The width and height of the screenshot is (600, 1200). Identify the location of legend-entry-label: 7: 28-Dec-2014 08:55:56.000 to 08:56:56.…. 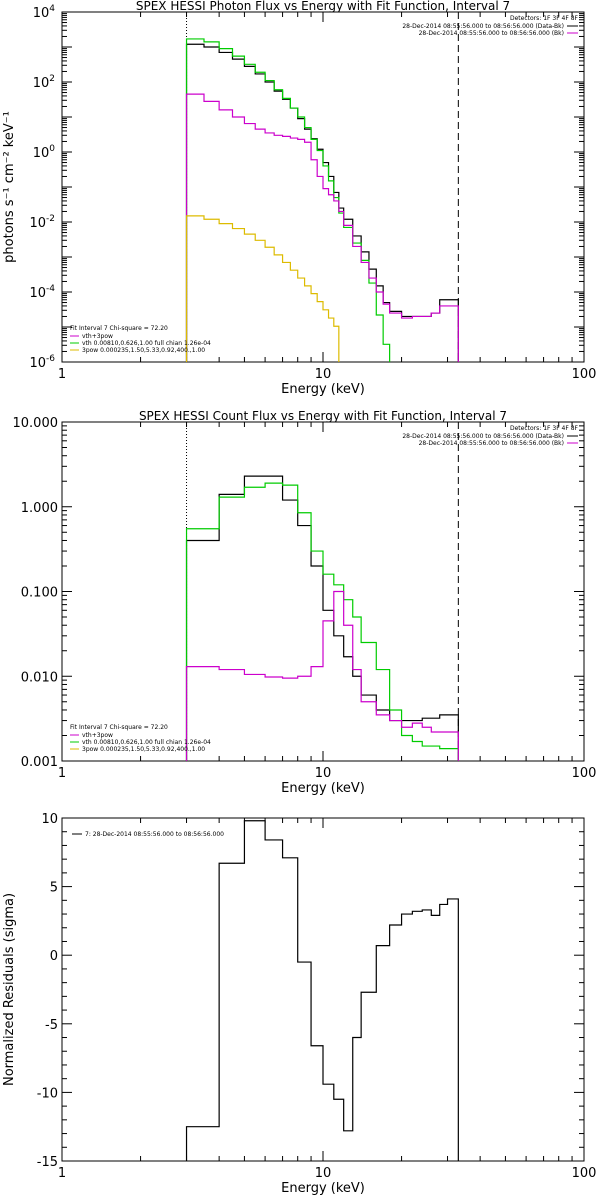
(154, 834).